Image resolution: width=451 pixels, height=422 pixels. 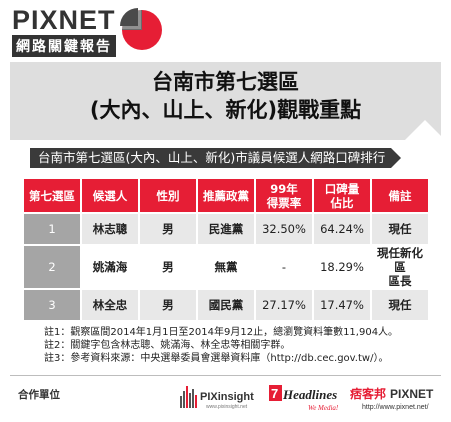 What do you see at coordinates (396, 158) in the screenshot?
I see `bar-arrow-icon` at bounding box center [396, 158].